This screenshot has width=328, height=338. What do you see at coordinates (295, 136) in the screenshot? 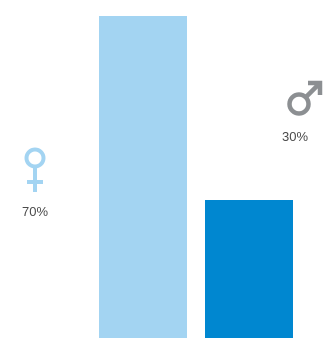
I see `male-percent-label: 30%` at bounding box center [295, 136].